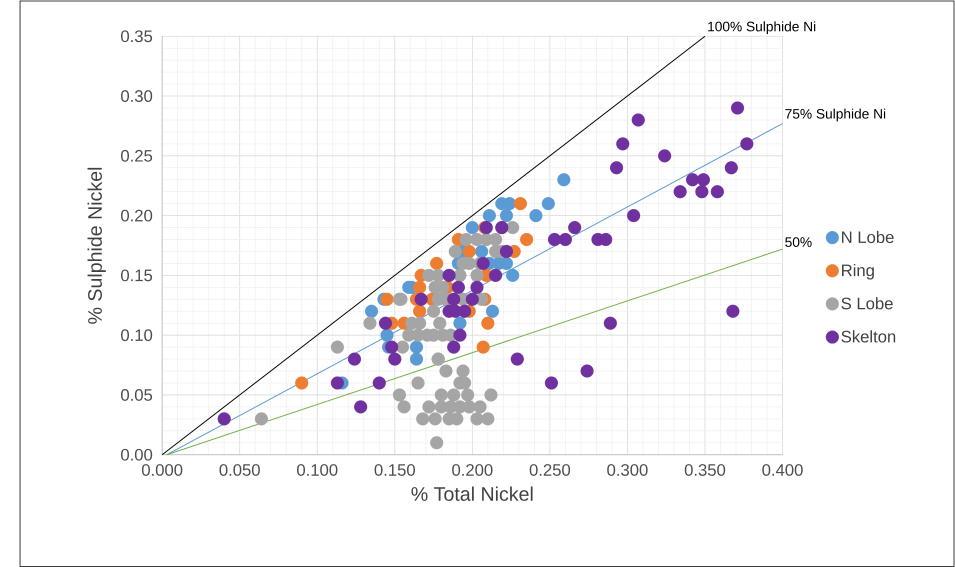 Image resolution: width=955 pixels, height=567 pixels. Describe the element at coordinates (868, 336) in the screenshot. I see `legend-label: Skelton` at that location.